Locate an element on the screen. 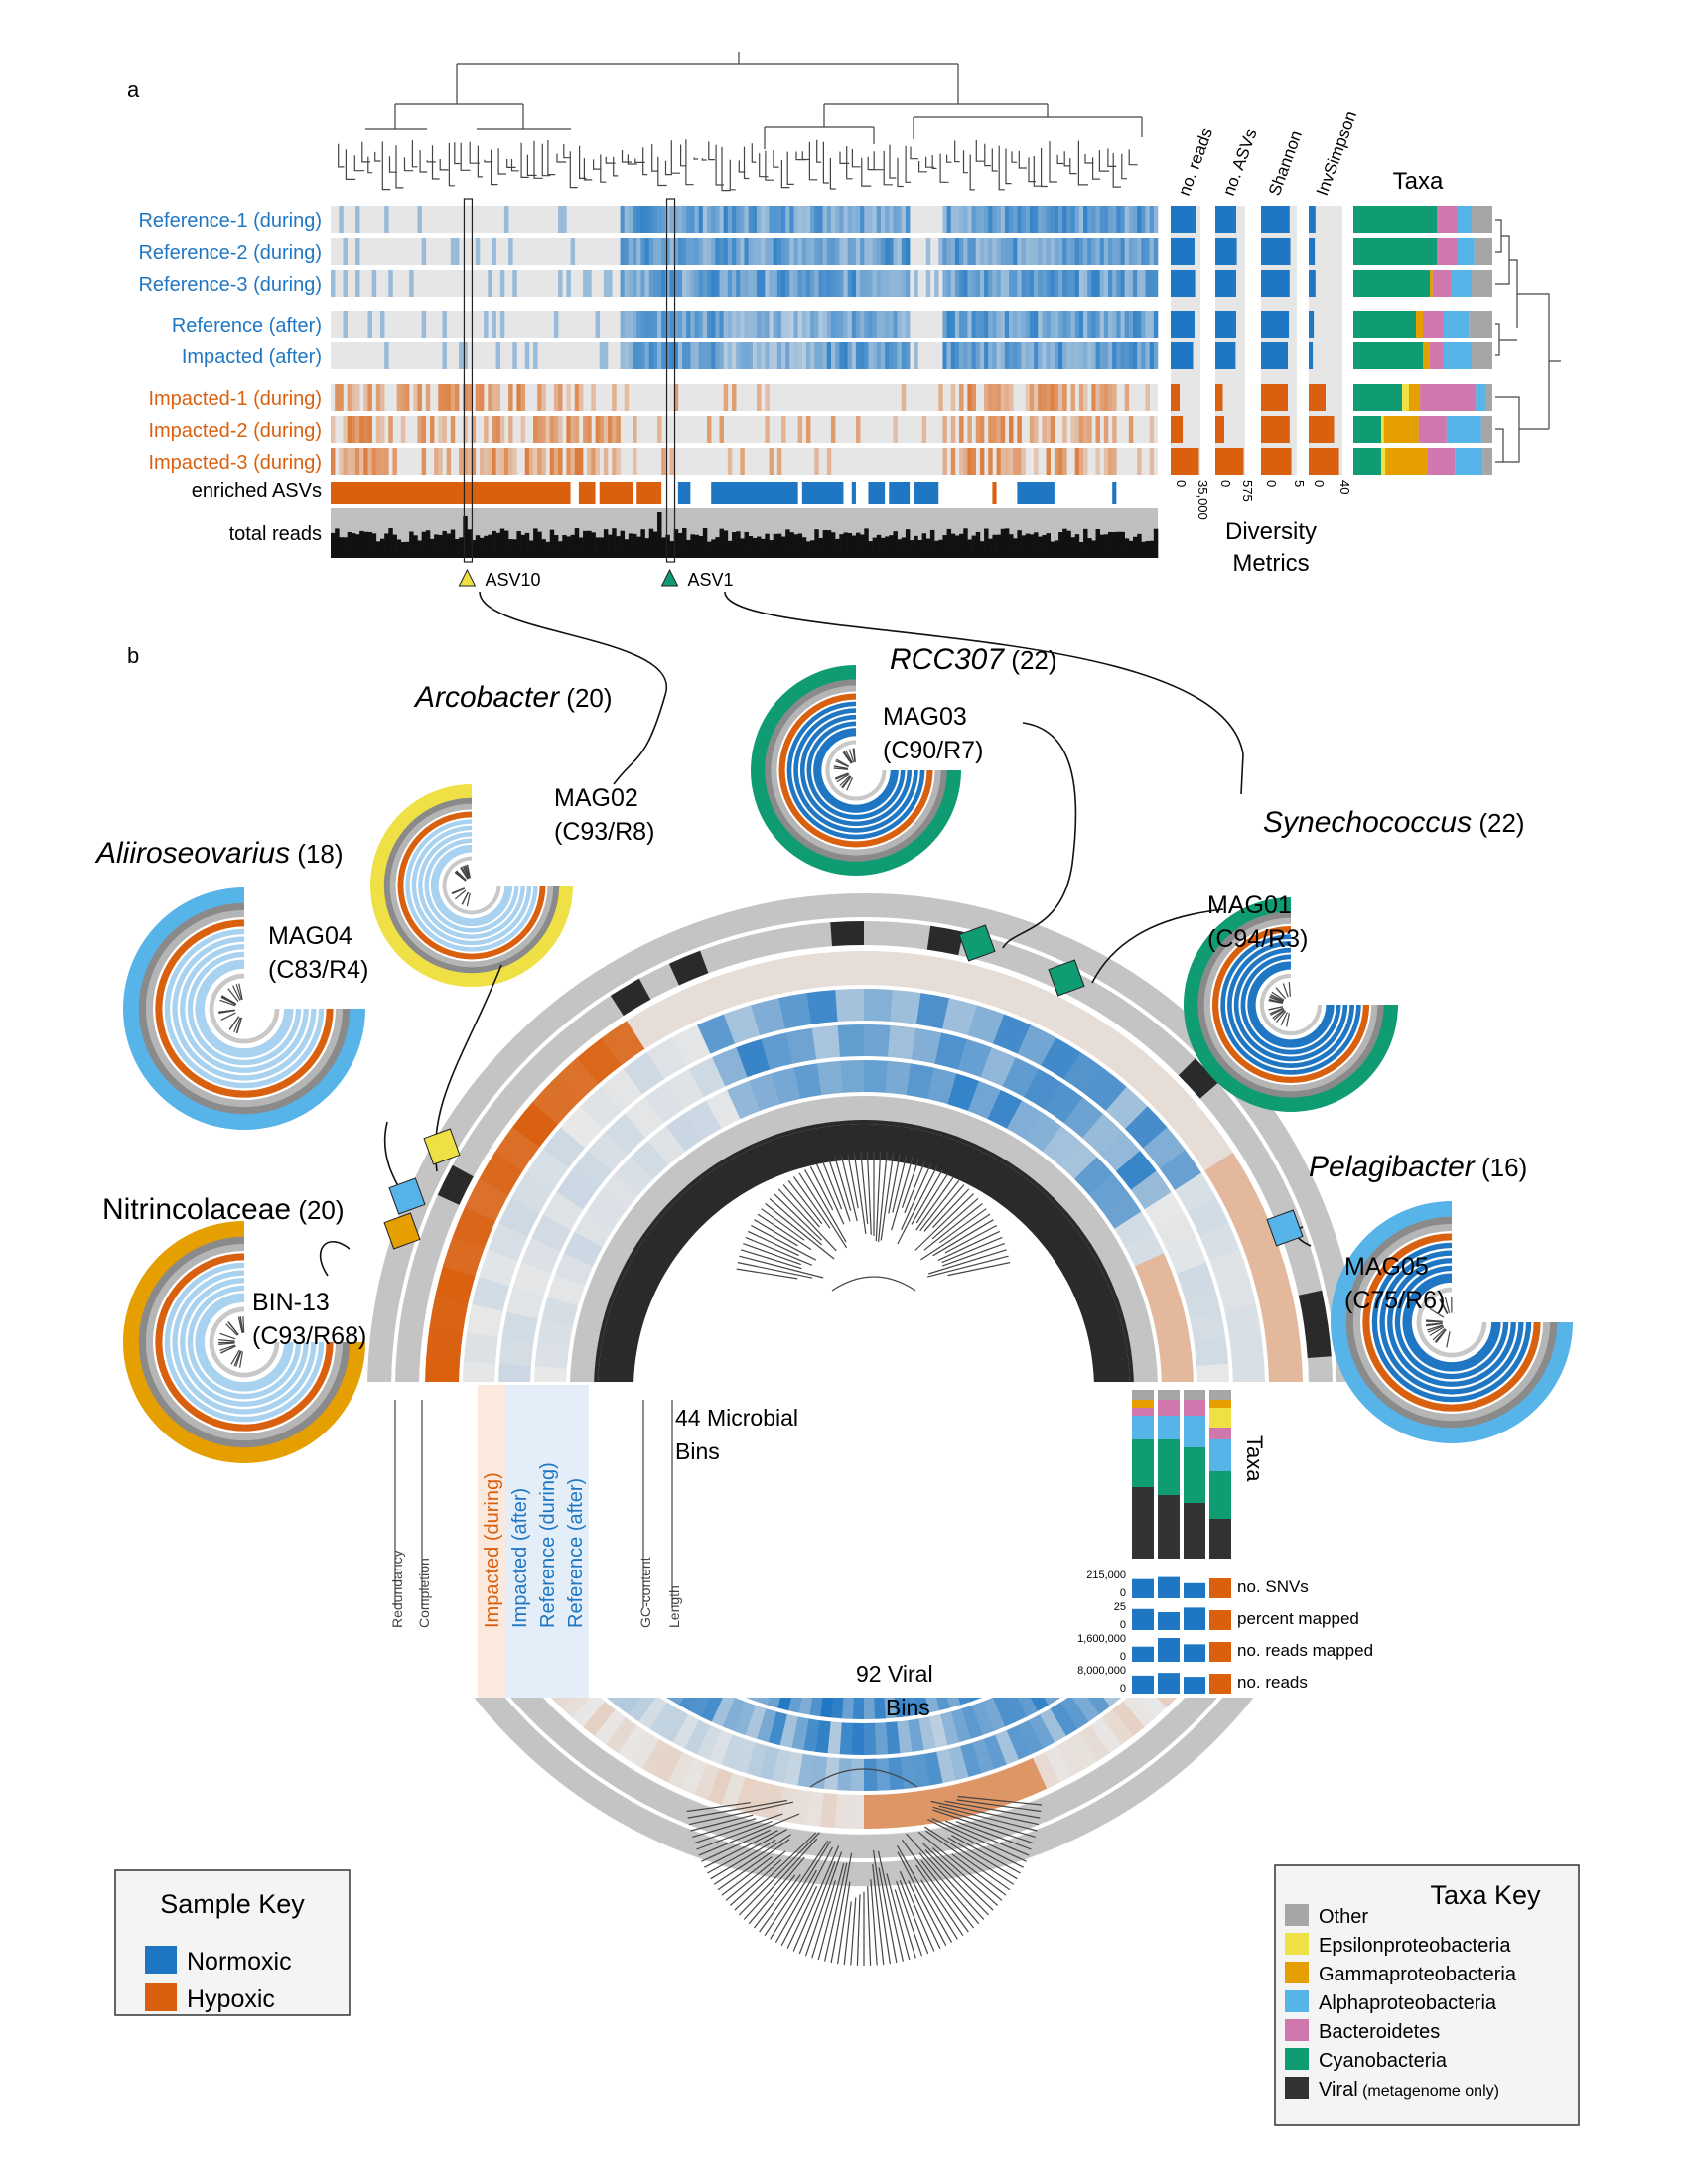 The width and height of the screenshot is (1688, 2184). side-bar is located at coordinates (1169, 1587).